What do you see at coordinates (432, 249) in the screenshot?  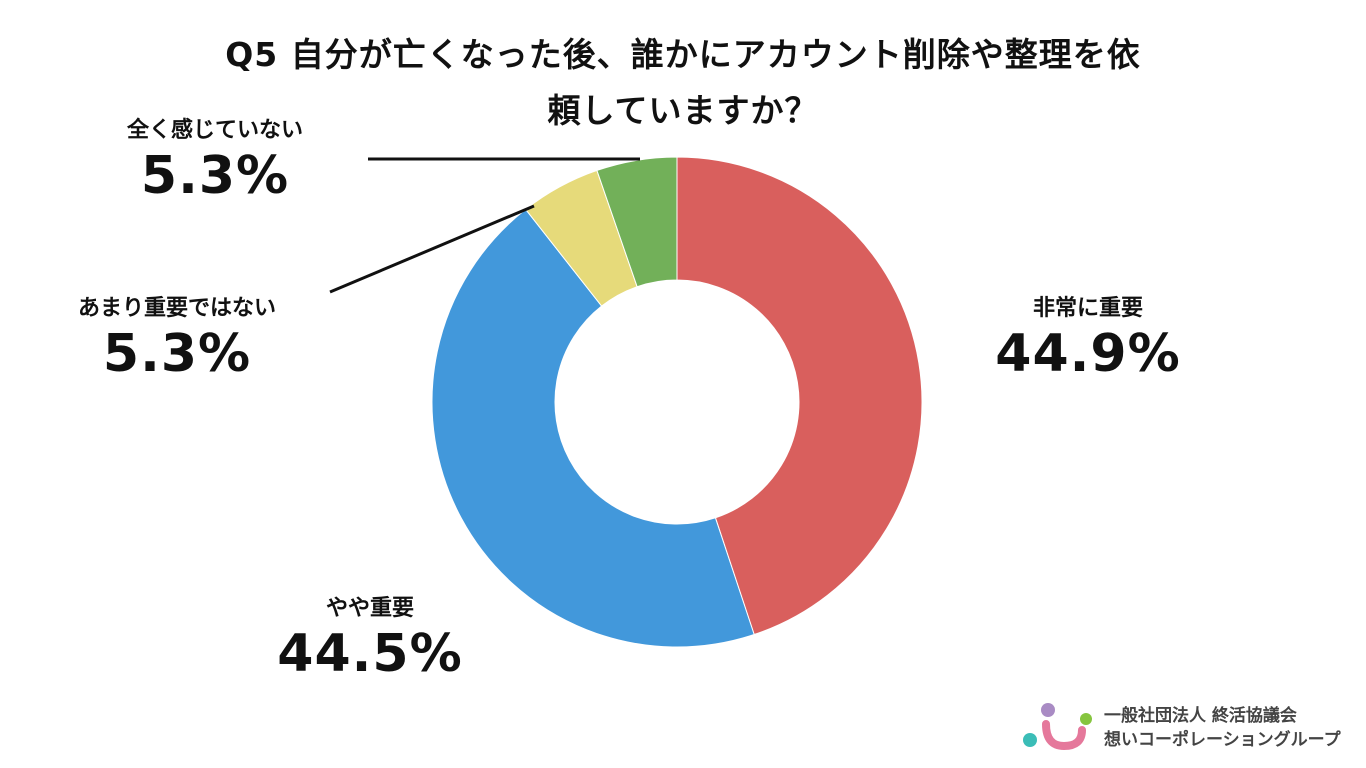 I see `leader-line-amari` at bounding box center [432, 249].